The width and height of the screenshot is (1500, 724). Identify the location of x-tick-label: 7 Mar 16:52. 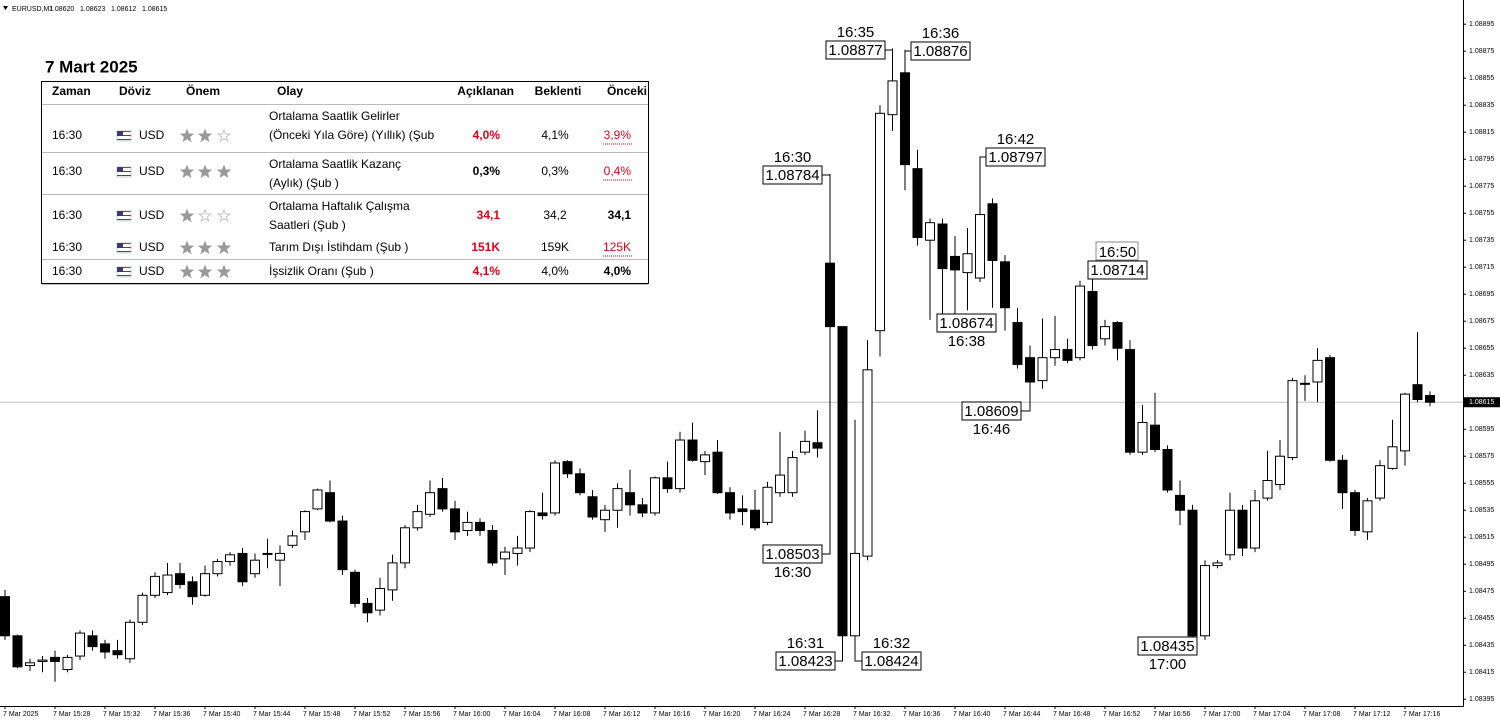
(1121, 714).